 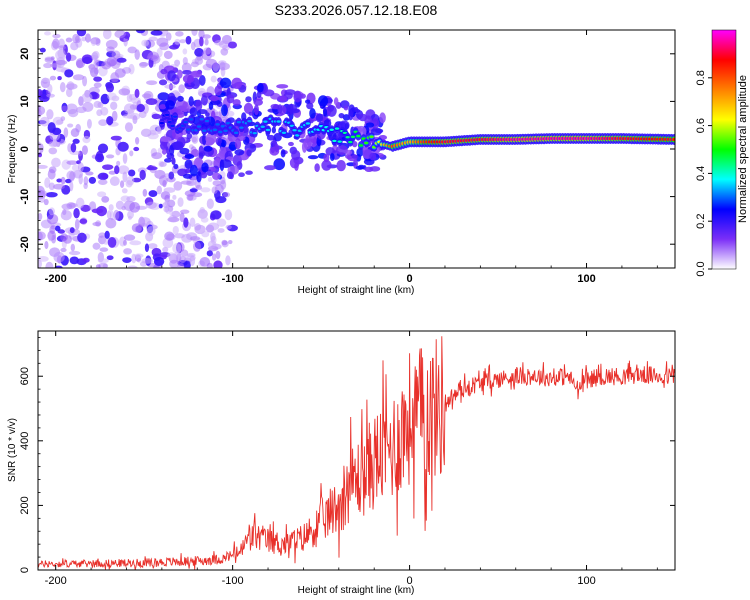 I want to click on spectrogram-x-tick-label: -200, so click(x=56, y=279).